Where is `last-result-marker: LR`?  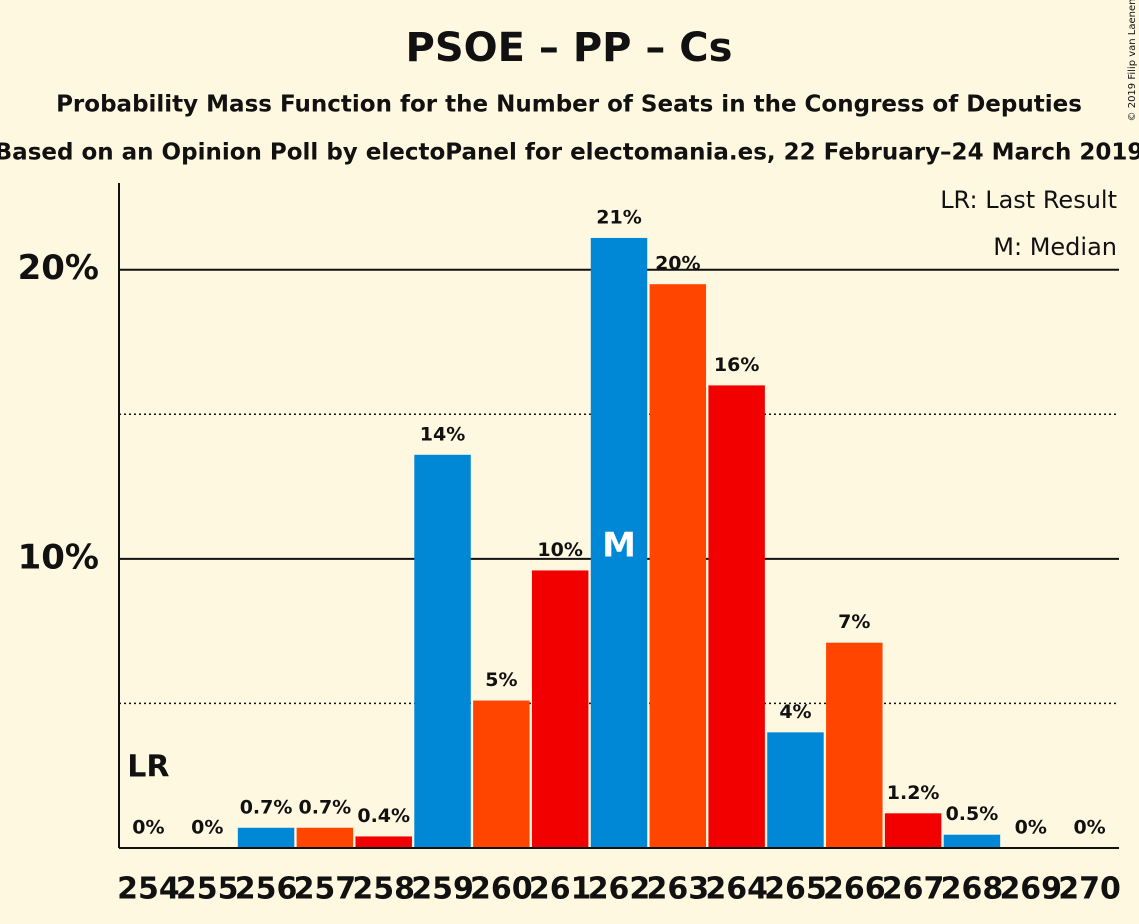
last-result-marker: LR is located at coordinates (148, 767).